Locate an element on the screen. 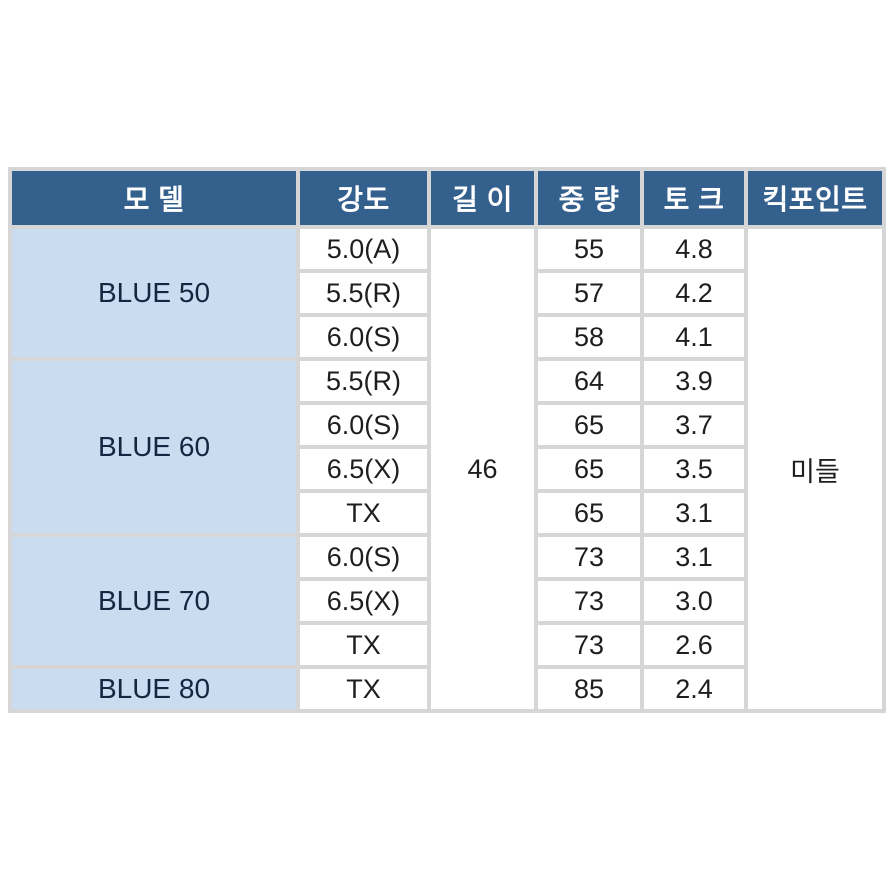  table-row: 6.5(X) 73 3.0 is located at coordinates (447, 601).